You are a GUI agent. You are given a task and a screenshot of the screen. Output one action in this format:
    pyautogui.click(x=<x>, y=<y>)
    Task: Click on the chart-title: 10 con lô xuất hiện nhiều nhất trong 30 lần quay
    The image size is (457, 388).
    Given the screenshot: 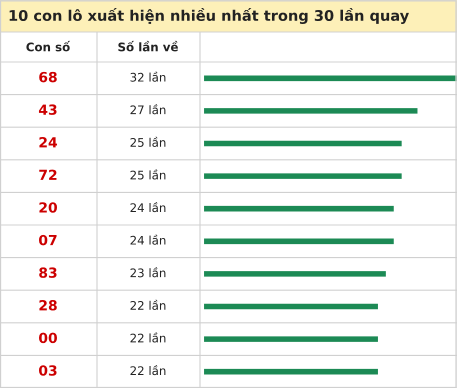 What is the action you would take?
    pyautogui.click(x=209, y=16)
    